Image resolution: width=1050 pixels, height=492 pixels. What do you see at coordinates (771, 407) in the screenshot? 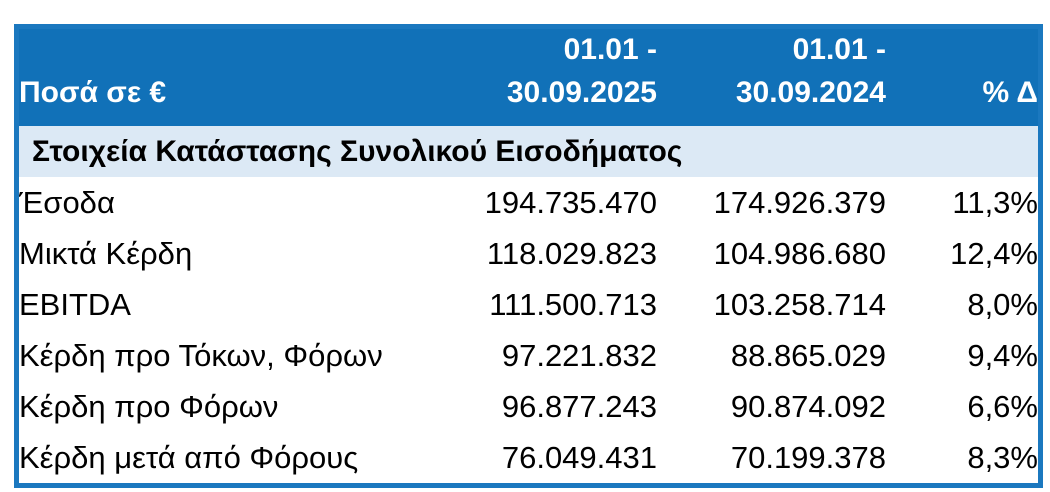
I see `value-2024: 90.874.092` at bounding box center [771, 407].